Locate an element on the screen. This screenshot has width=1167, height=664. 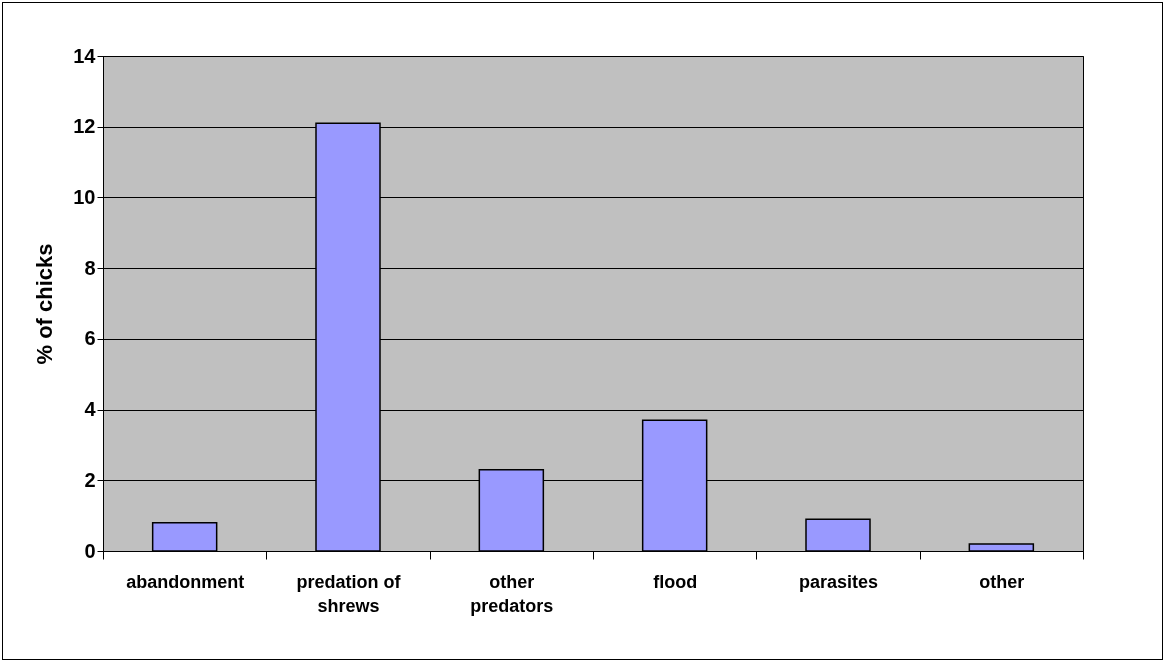
x-tick-label: flood is located at coordinates (675, 581).